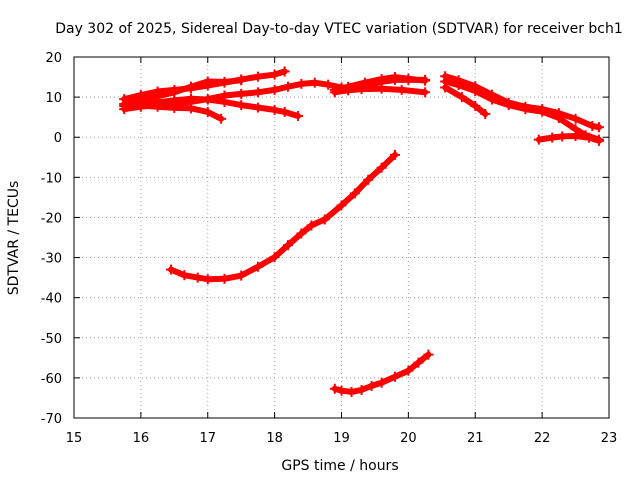 The image size is (640, 480). I want to click on y-tick-label: 10, so click(53, 98).